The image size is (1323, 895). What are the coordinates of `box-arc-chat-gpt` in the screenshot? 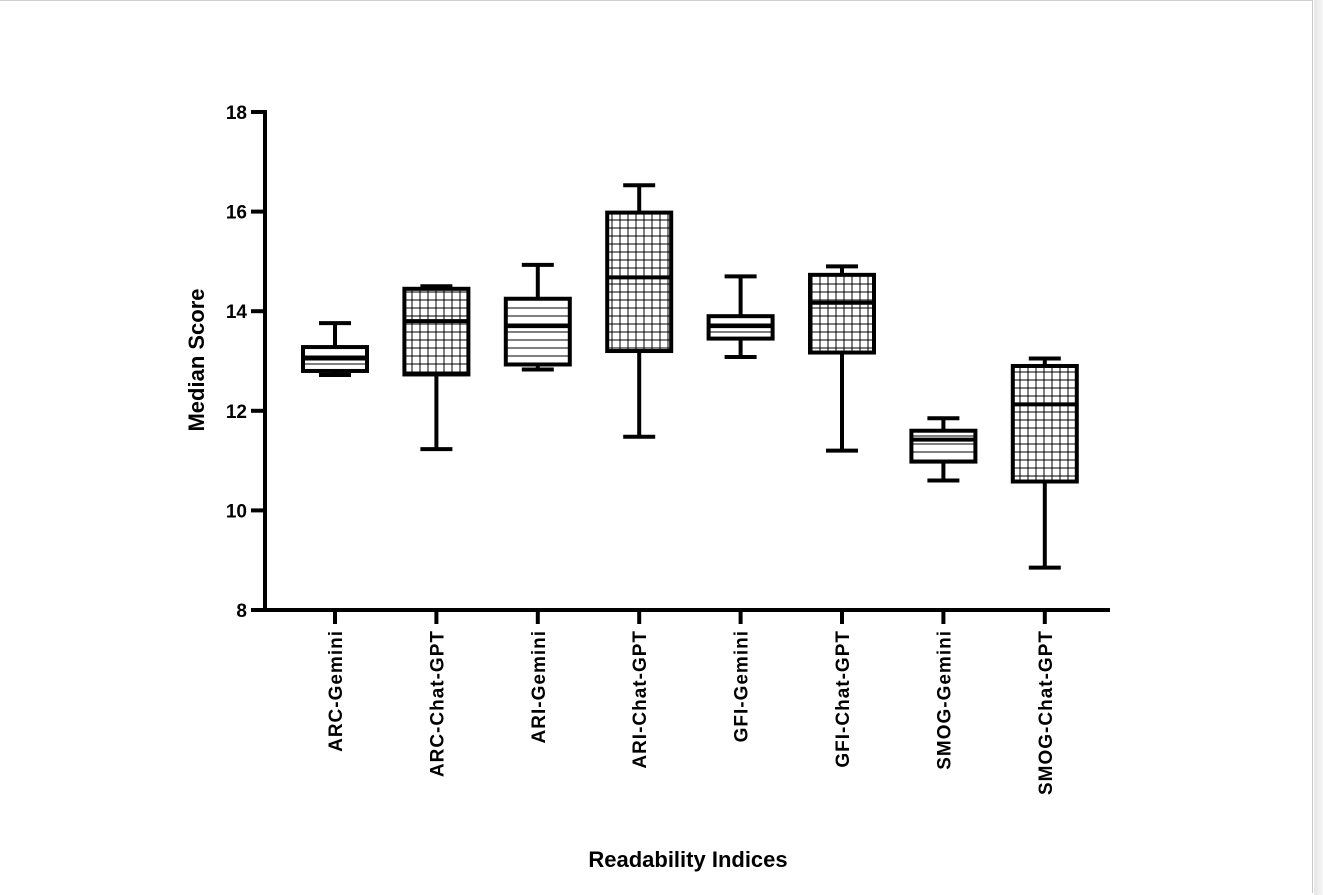 It's located at (436, 368).